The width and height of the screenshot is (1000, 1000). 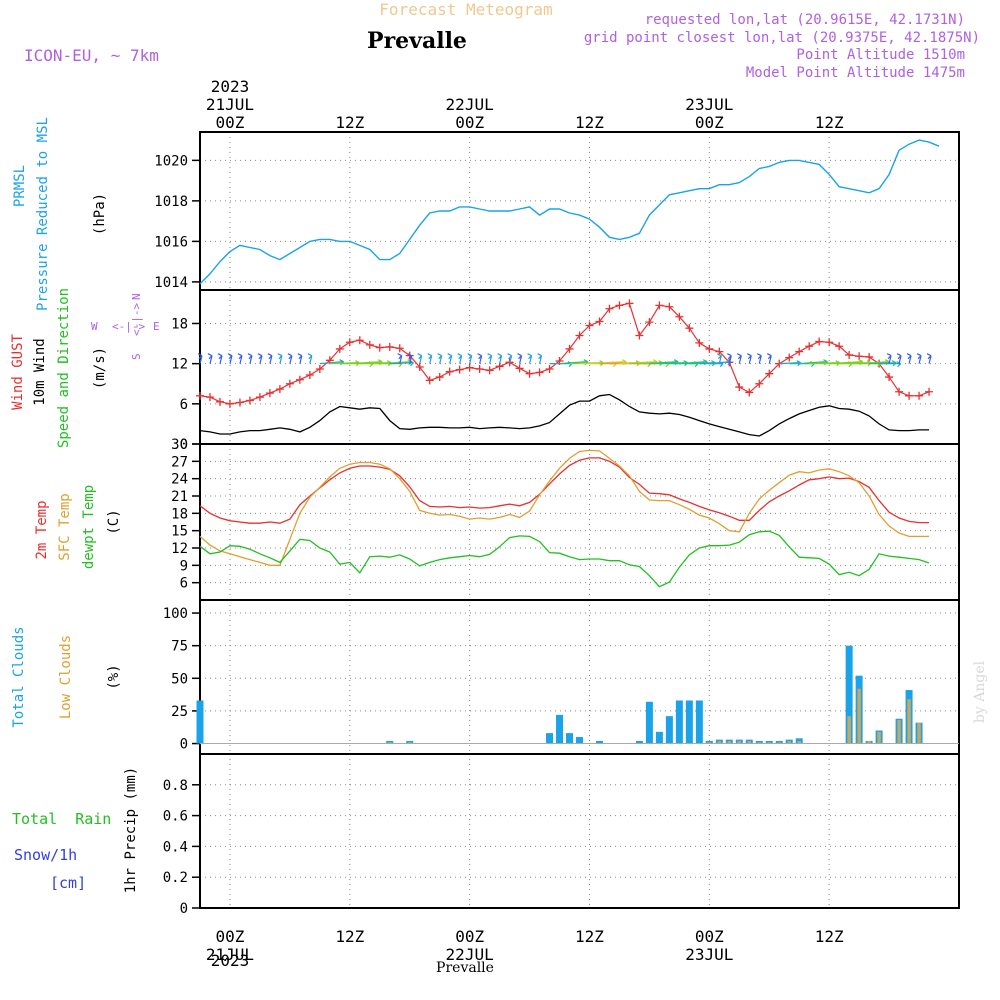 What do you see at coordinates (78, 527) in the screenshot?
I see `temp-labels: 2m Temp SFC Temp dewpt Temp (C)` at bounding box center [78, 527].